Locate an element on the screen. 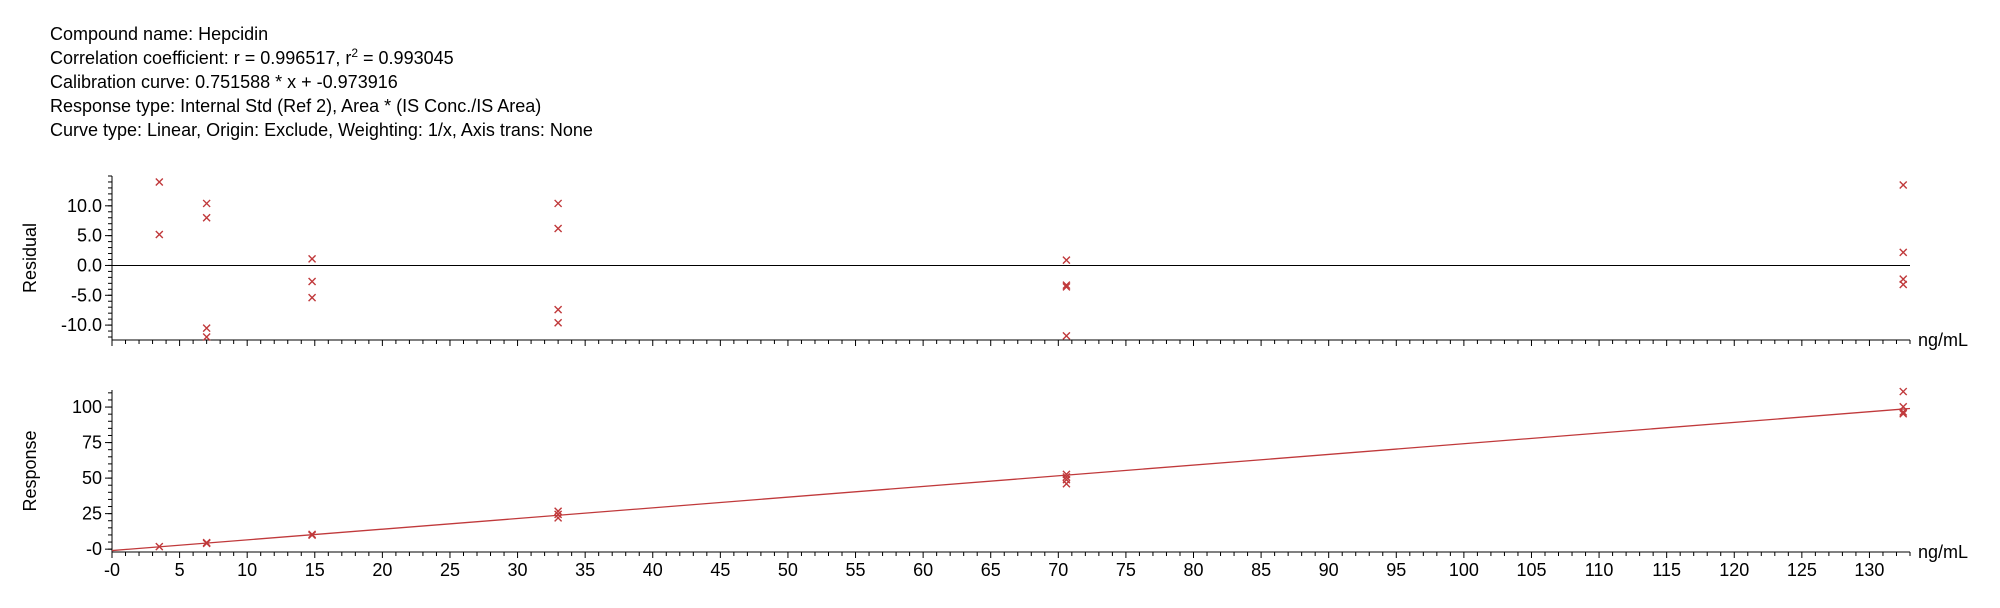 The width and height of the screenshot is (2000, 608). y-tick-label: -5.0 is located at coordinates (86, 295).